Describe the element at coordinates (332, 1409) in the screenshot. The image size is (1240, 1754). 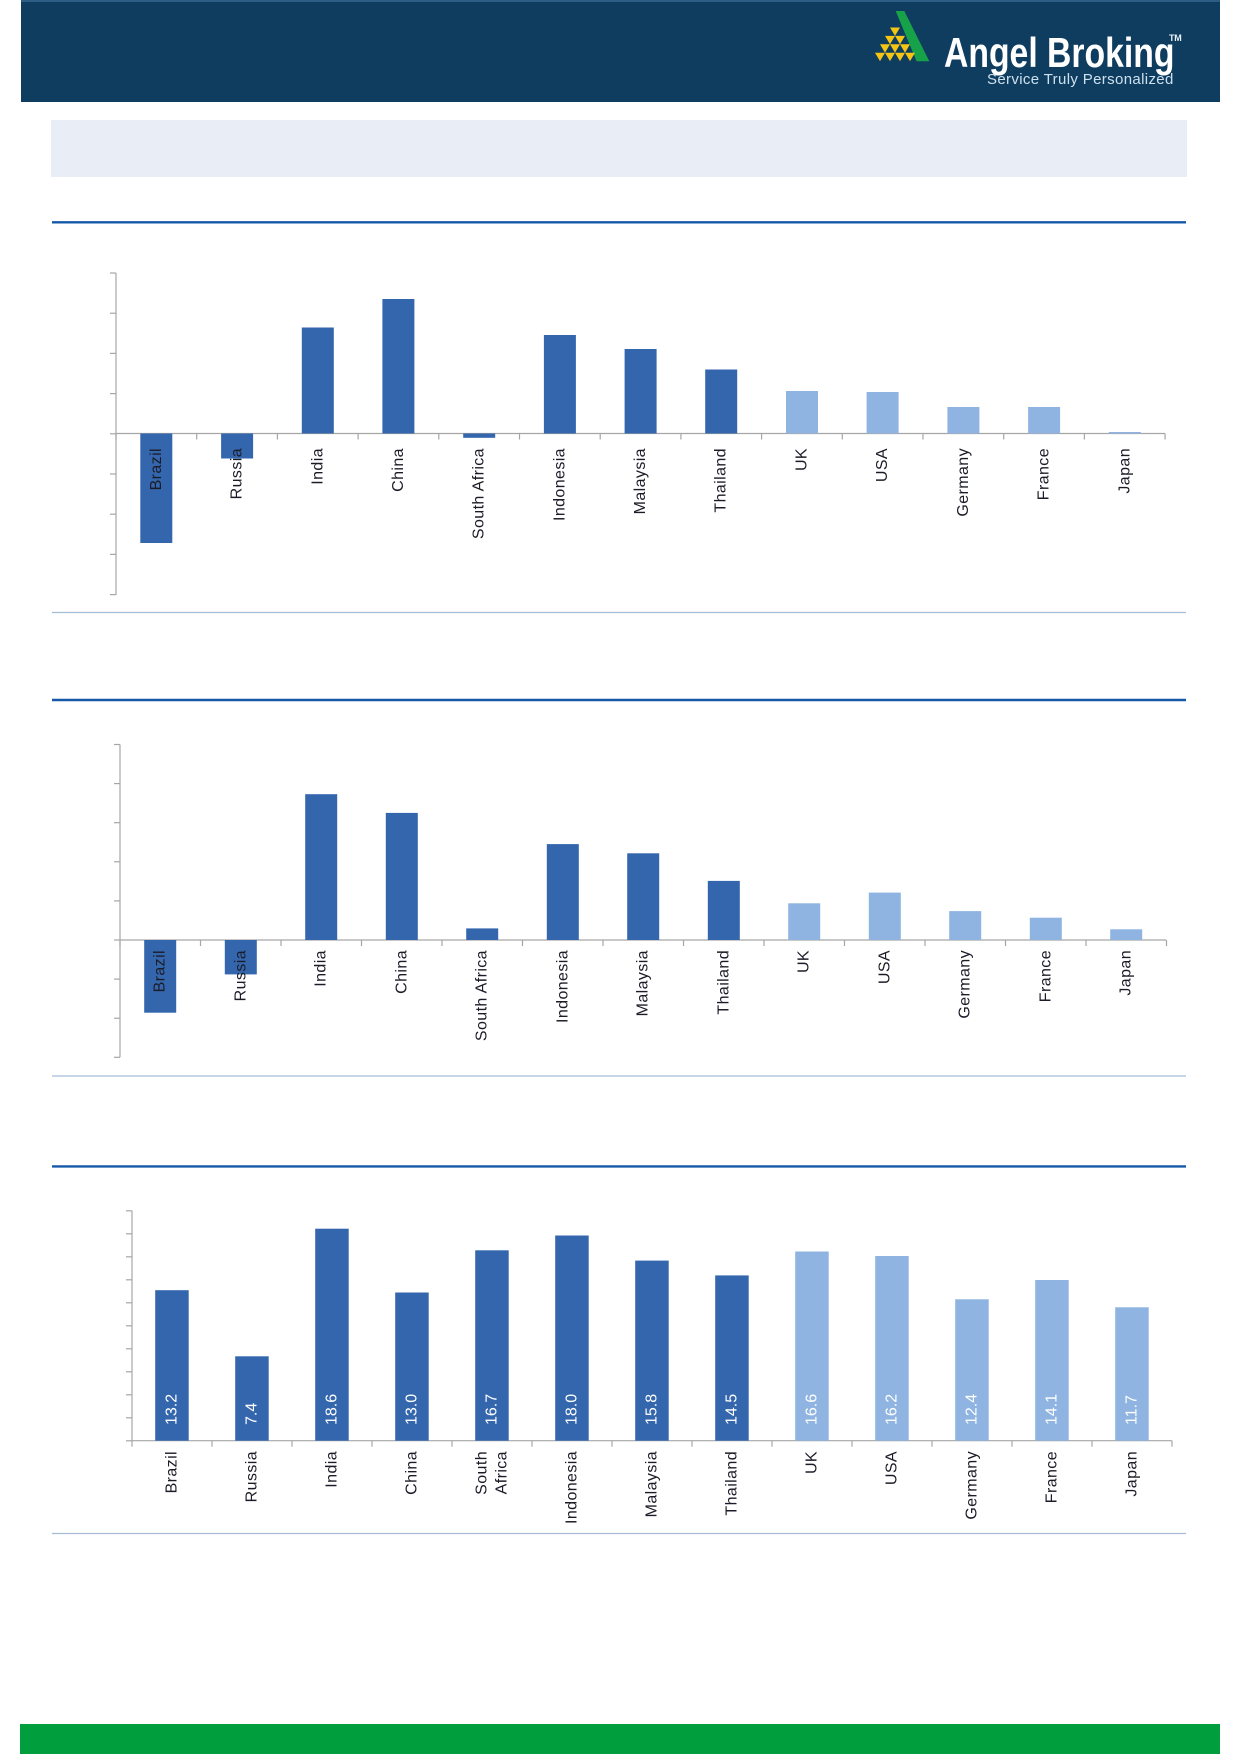
I see `svg-text: 18.6` at that location.